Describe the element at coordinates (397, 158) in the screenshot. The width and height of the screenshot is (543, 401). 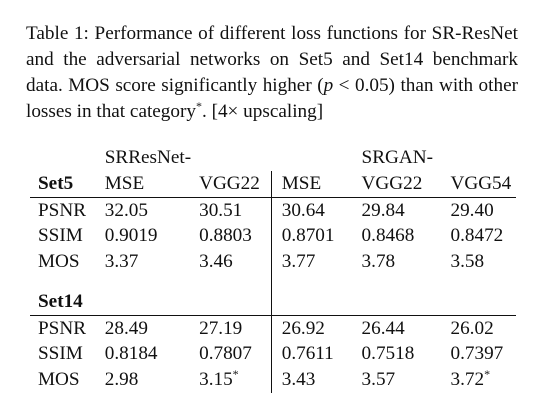
I see `group-header-srgan: SRGAN-` at that location.